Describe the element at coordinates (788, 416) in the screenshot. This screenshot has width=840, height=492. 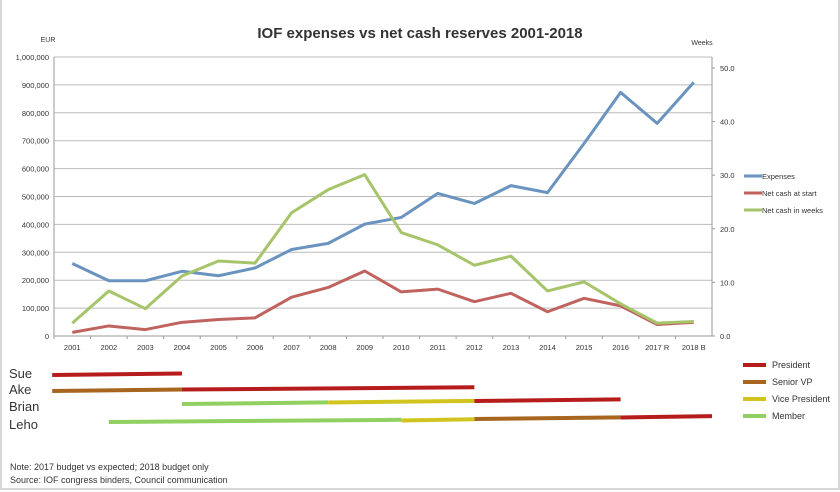
I see `role-legend-label: Member` at that location.